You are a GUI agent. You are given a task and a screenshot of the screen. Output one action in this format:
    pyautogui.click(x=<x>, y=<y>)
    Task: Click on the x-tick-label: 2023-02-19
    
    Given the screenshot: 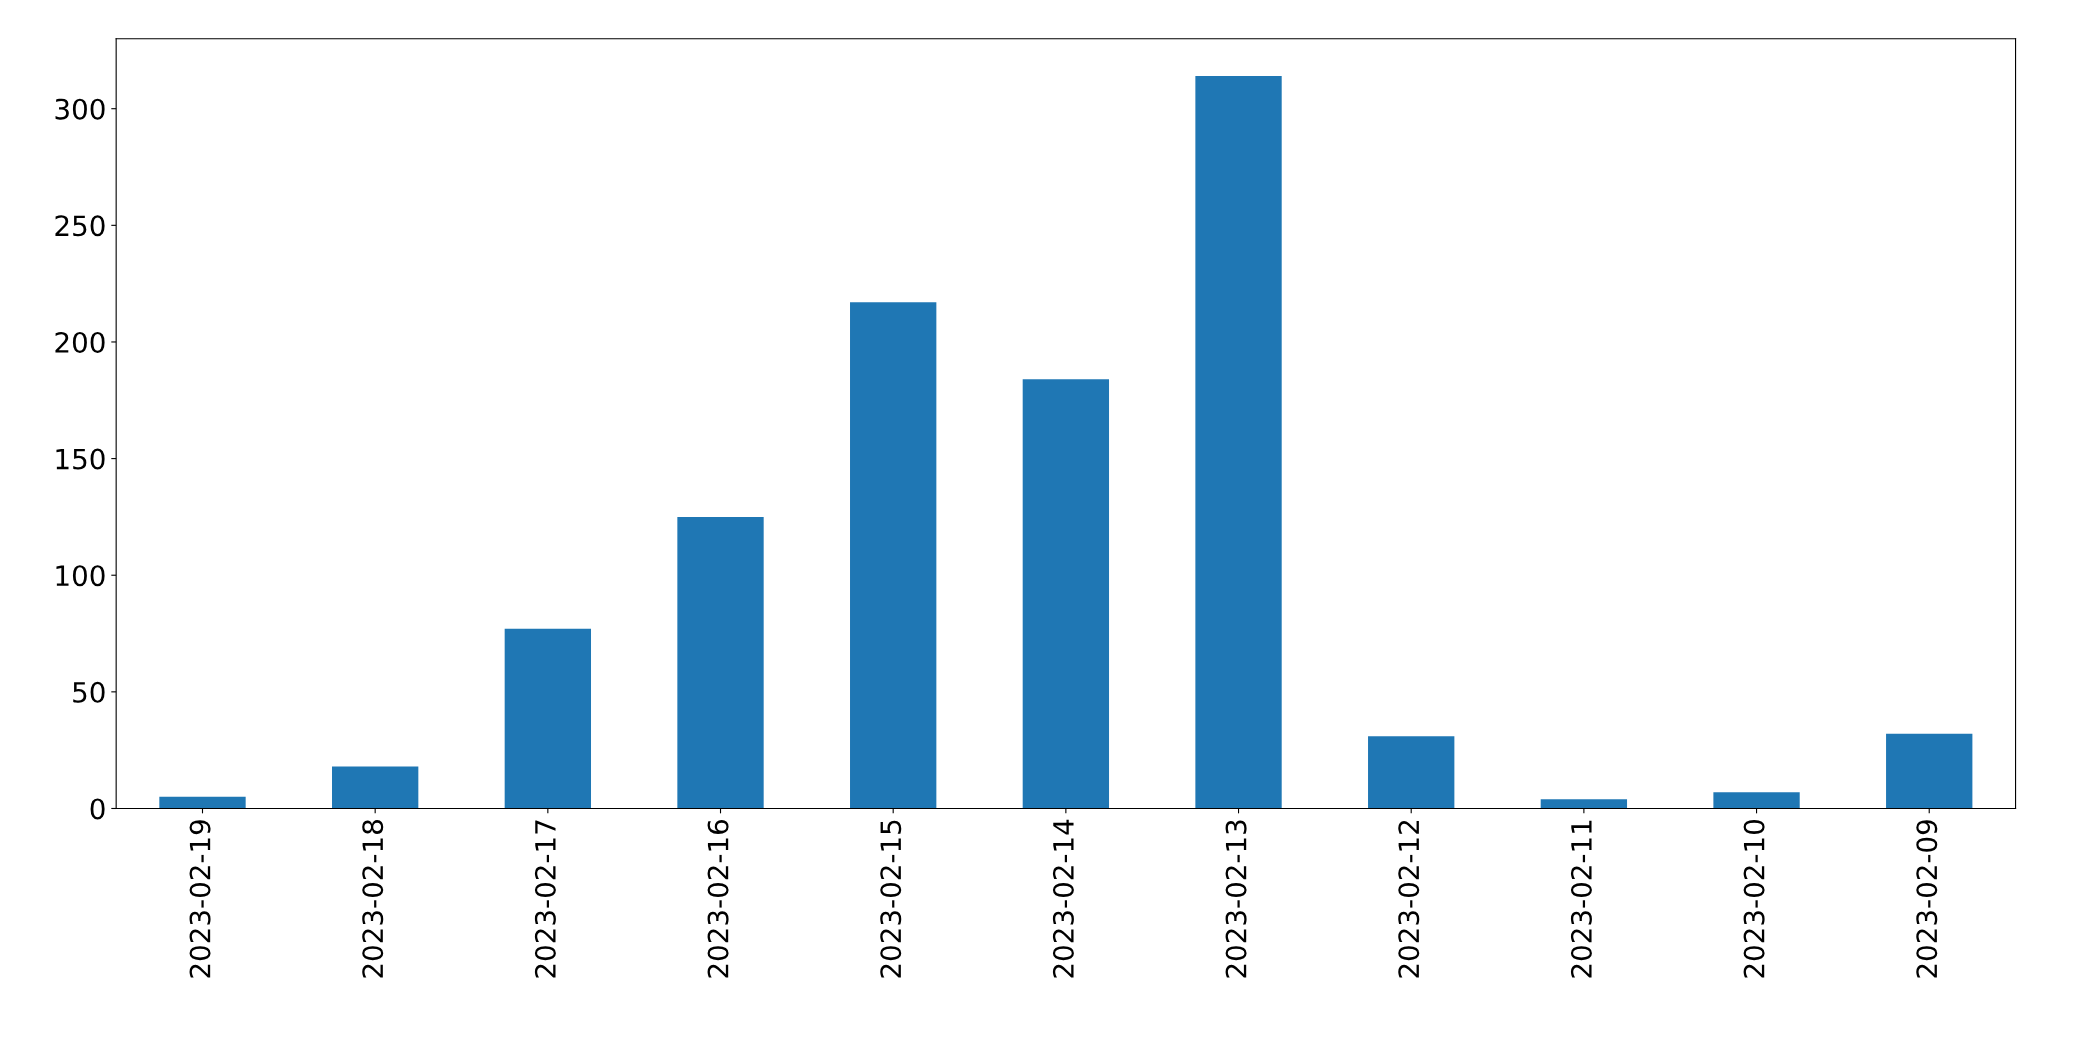 What is the action you would take?
    pyautogui.click(x=200, y=899)
    